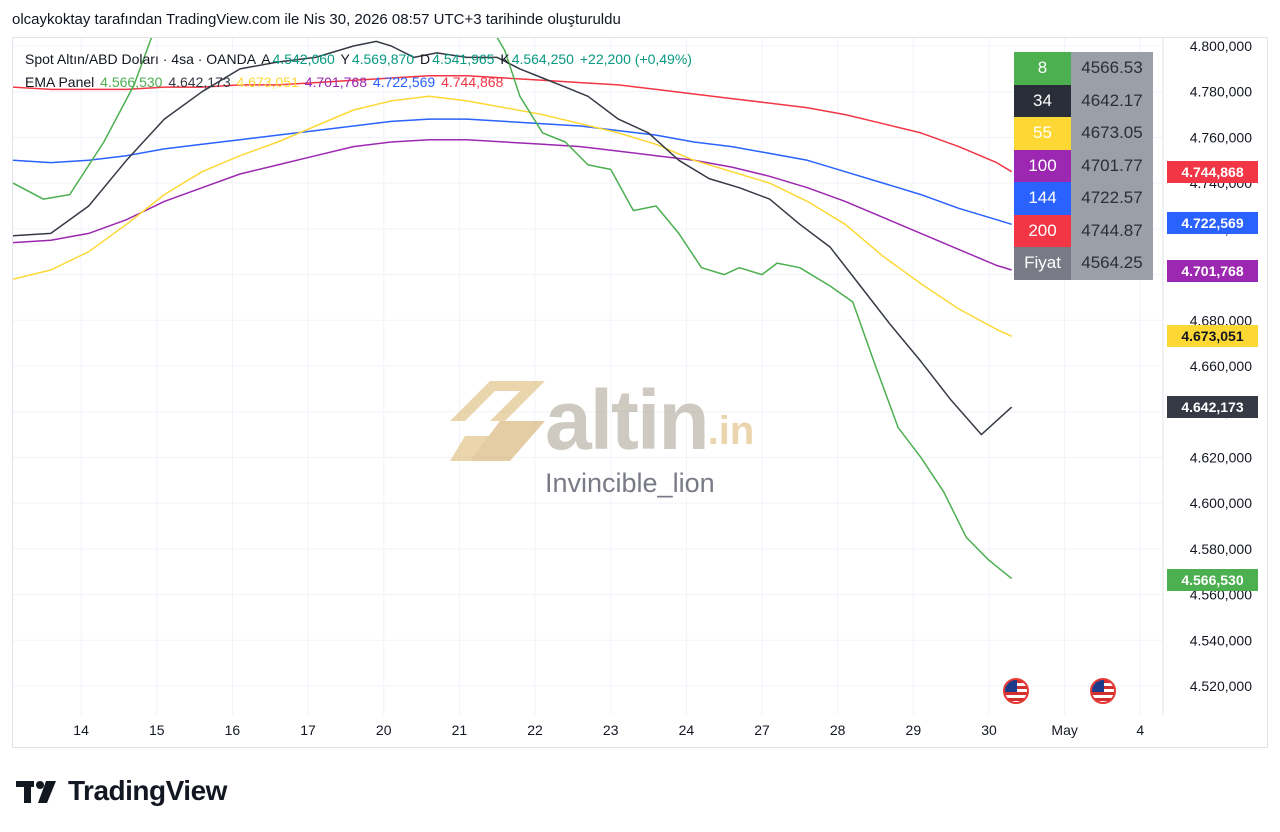 The image size is (1280, 832). Describe the element at coordinates (60, 82) in the screenshot. I see `ema-panel-label: EMA Panel` at that location.